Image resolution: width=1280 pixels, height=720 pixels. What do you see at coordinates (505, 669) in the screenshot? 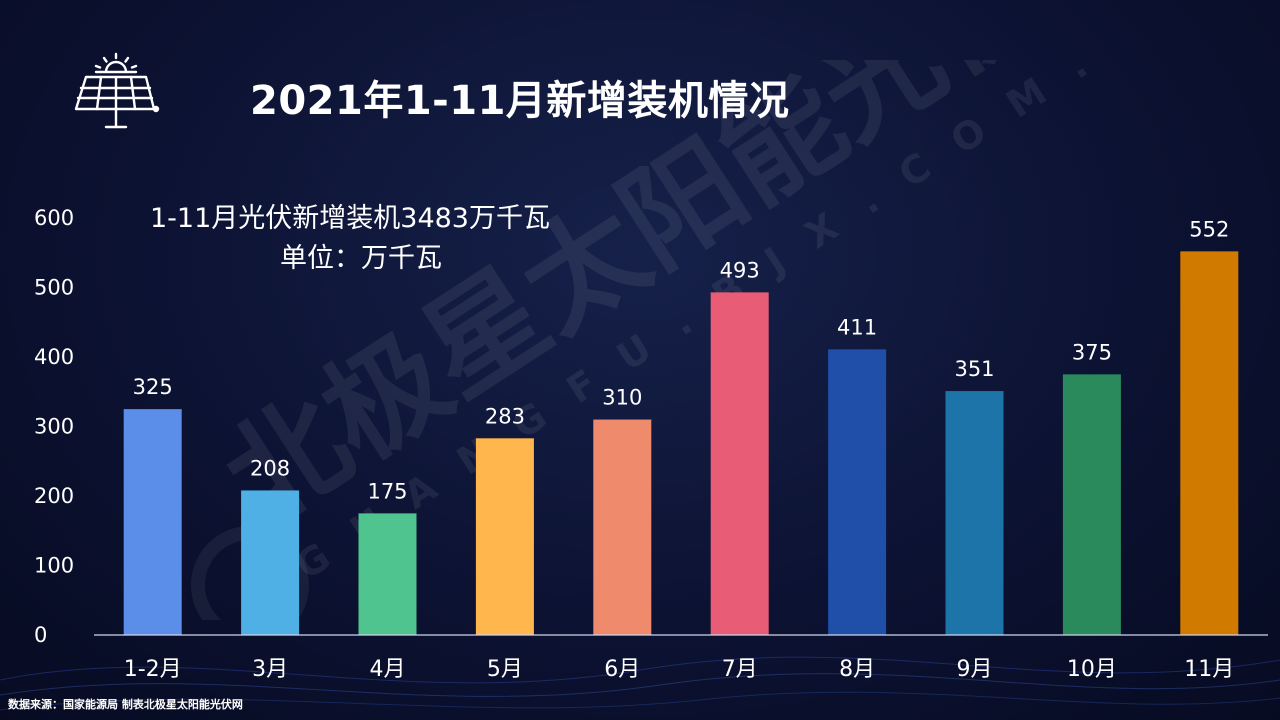
I see `x-tick-label: 5月` at bounding box center [505, 669].